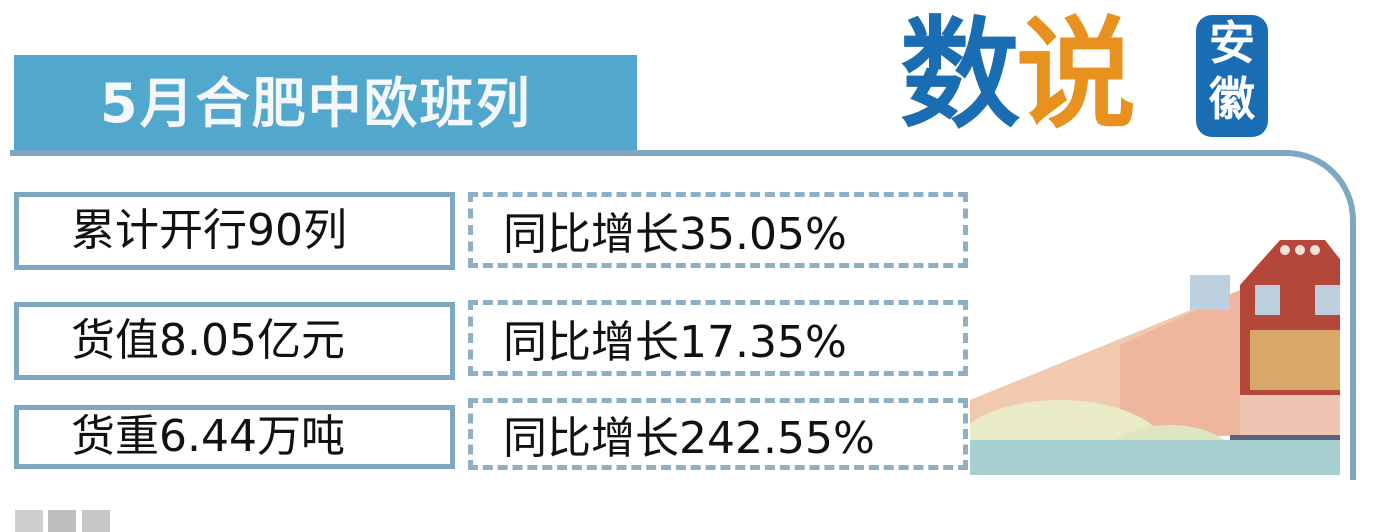 This screenshot has height=532, width=1393. Describe the element at coordinates (1232, 76) in the screenshot. I see `logo-badge: 安徽` at that location.